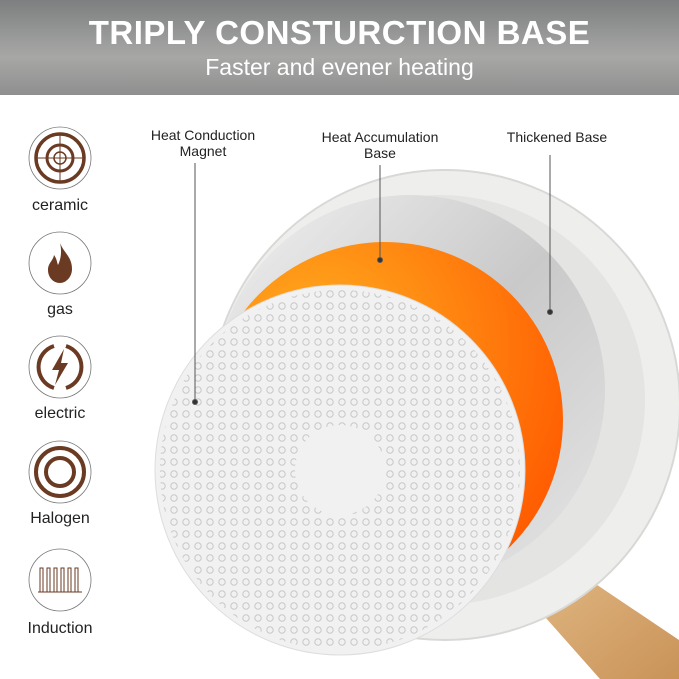 This screenshot has height=679, width=679. I want to click on callout-heat-accumulation-base: Heat Accumulation Base, so click(380, 145).